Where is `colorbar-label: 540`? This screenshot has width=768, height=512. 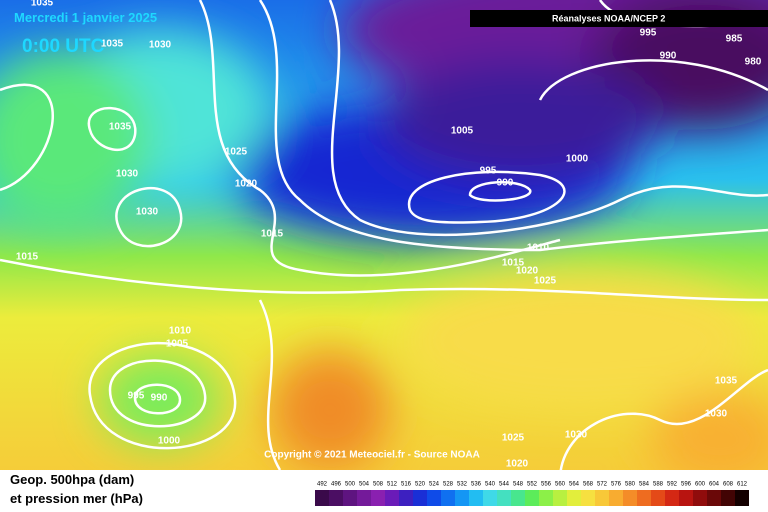
colorbar-label: 540 is located at coordinates (490, 485).